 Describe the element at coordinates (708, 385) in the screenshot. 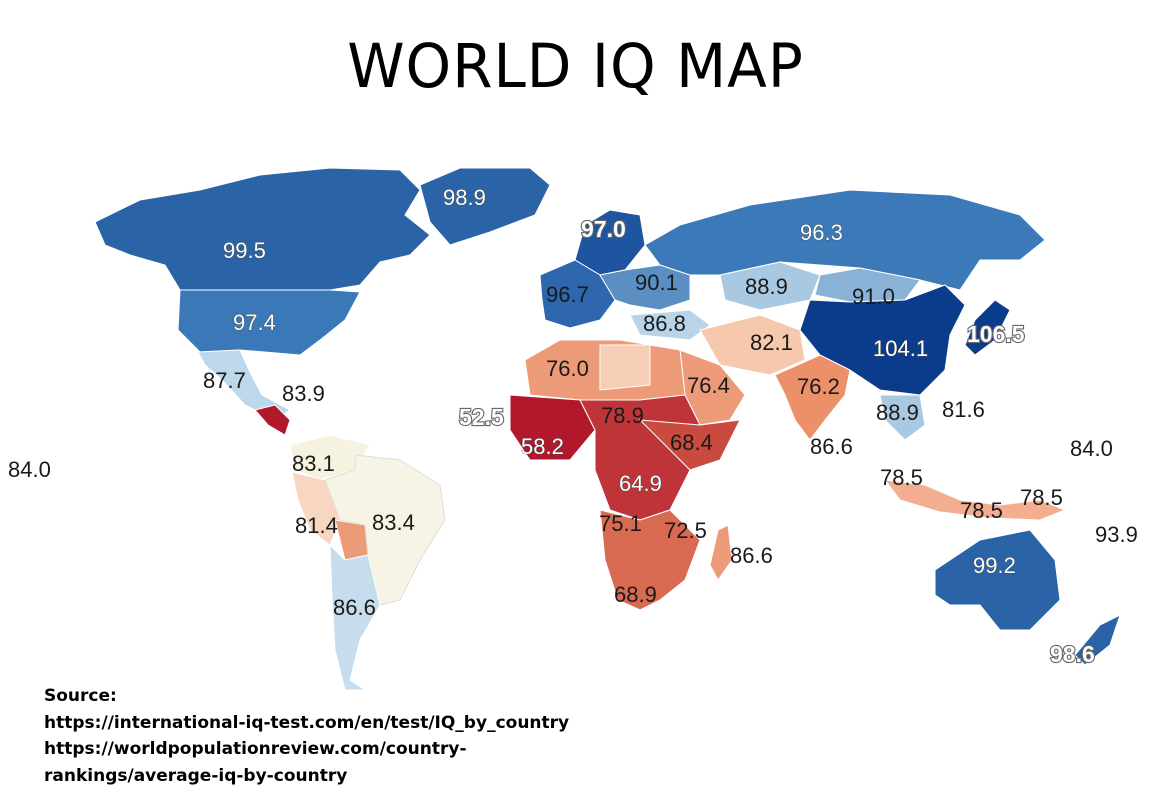

I see `value-label-arabia: 76.4` at that location.